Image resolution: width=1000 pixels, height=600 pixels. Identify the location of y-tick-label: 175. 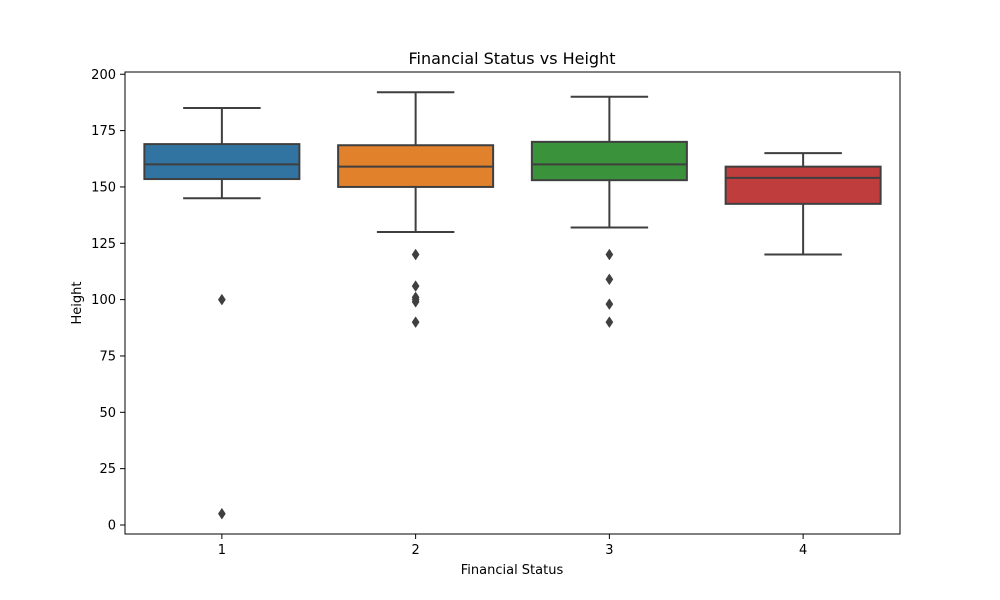
(103, 131).